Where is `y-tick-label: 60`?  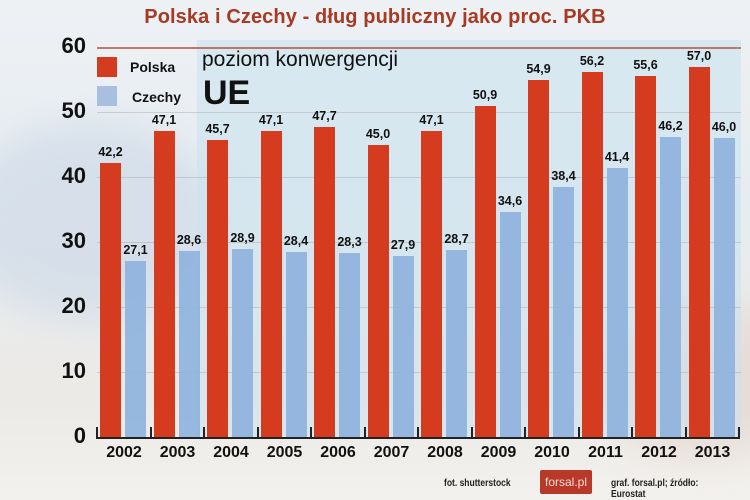 y-tick-label: 60 is located at coordinates (73, 45).